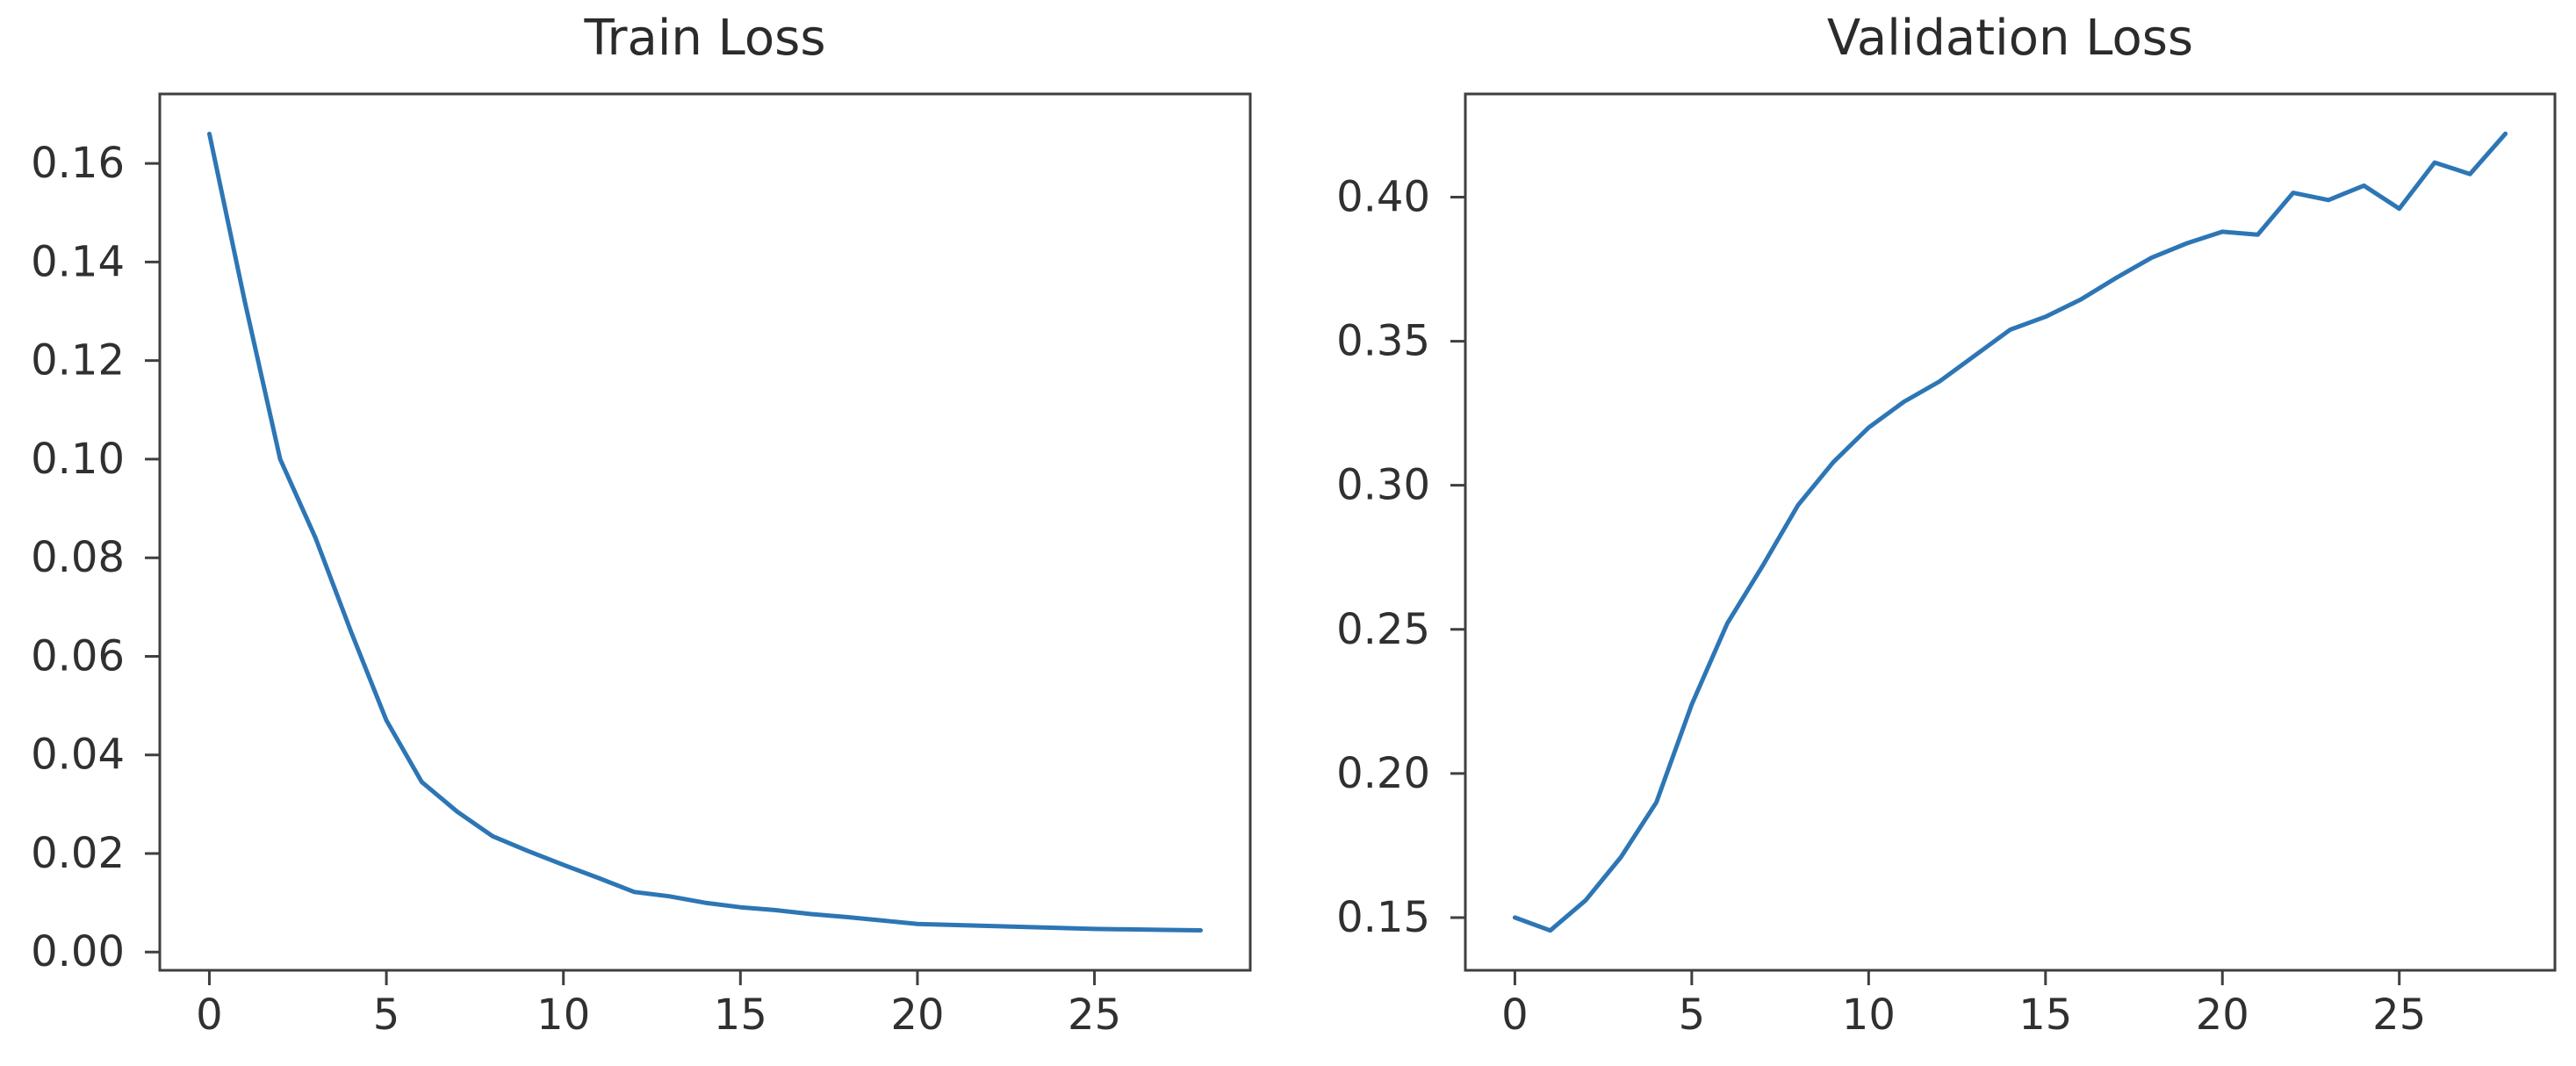 This screenshot has width=2576, height=1066. Describe the element at coordinates (78, 755) in the screenshot. I see `train-loss-y-tick-label: 0.04` at that location.